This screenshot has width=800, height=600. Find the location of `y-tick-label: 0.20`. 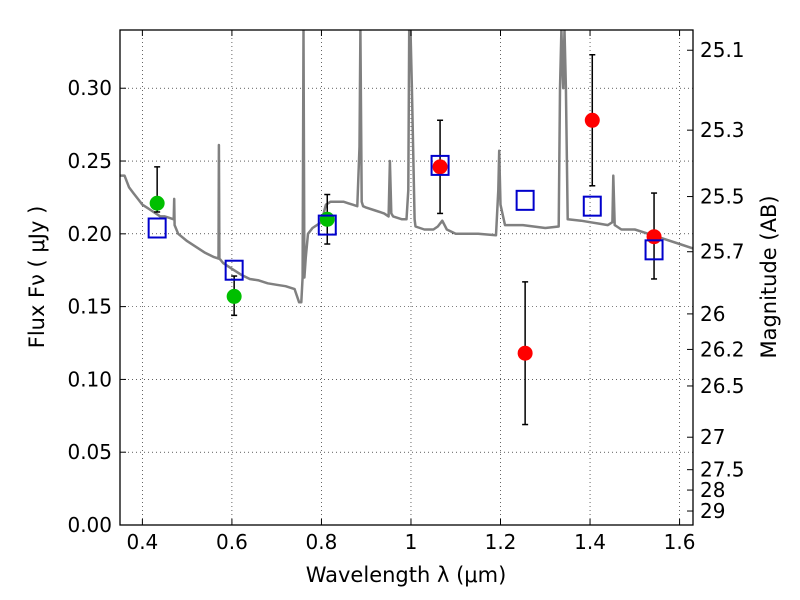

y-tick-label: 0.20 is located at coordinates (89, 234).